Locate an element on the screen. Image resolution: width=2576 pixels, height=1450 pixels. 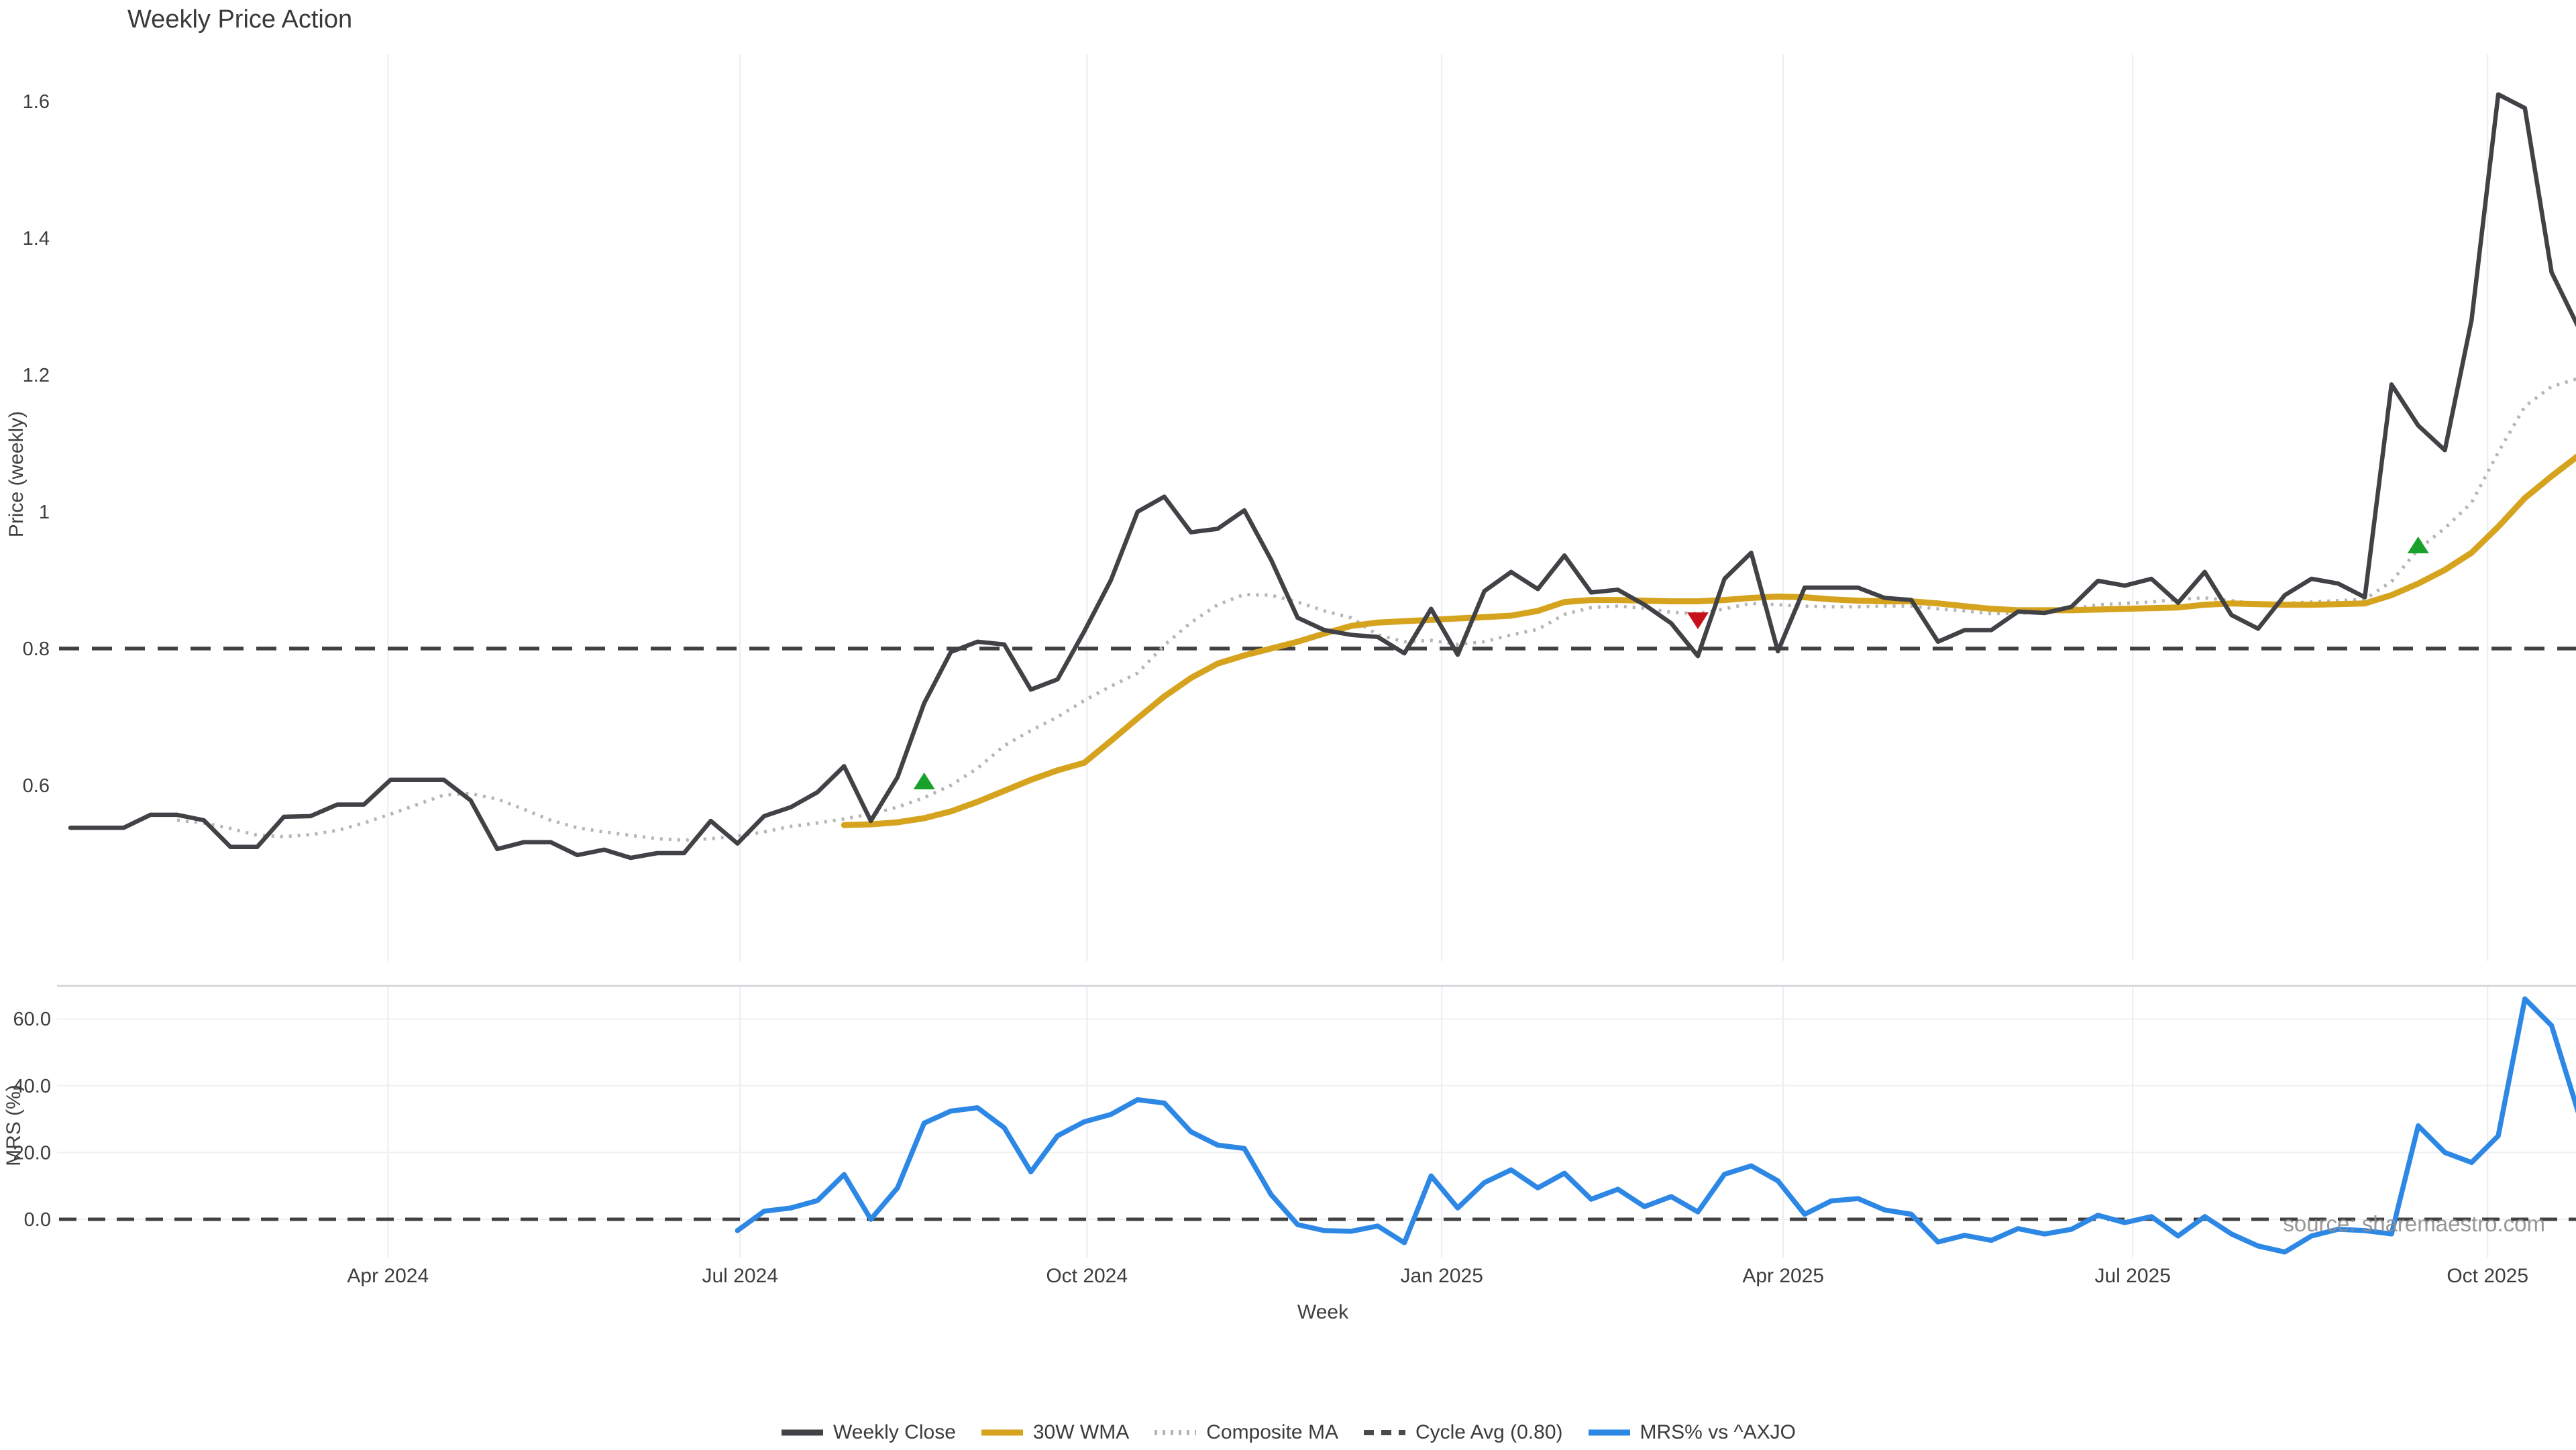
x-tick-label: Jul 2025 is located at coordinates (2132, 1276).